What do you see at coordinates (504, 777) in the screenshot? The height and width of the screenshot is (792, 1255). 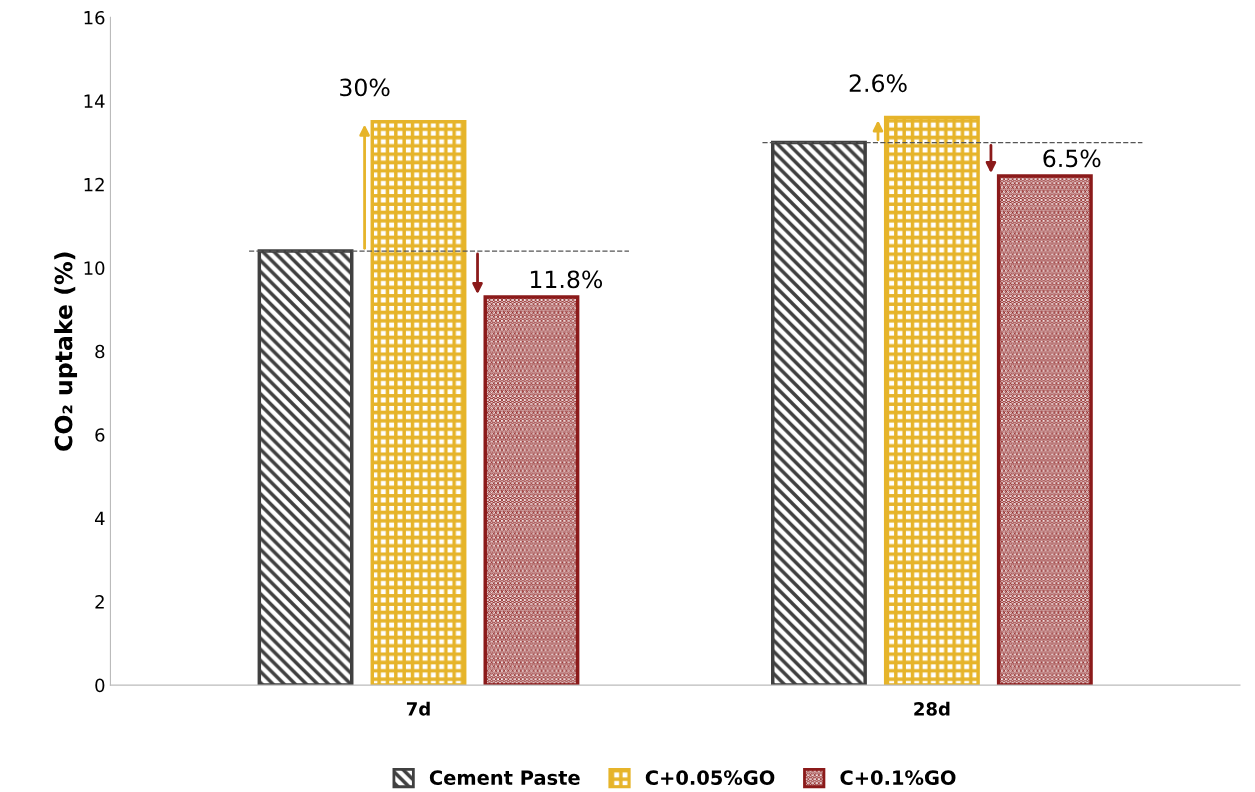 I see `legend-label: Cement Paste` at bounding box center [504, 777].